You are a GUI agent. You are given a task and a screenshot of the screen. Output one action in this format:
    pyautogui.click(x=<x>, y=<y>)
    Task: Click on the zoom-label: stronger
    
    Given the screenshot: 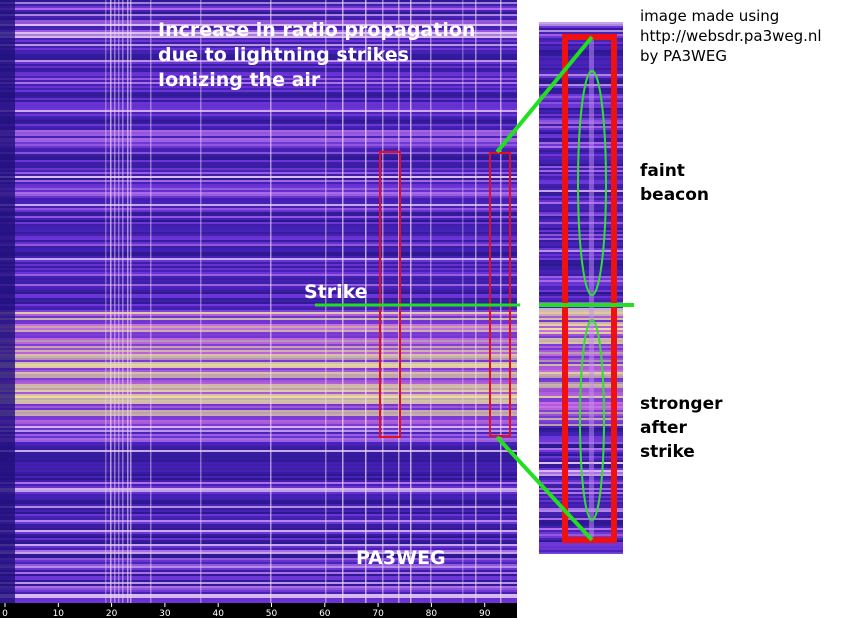 What is the action you would take?
    pyautogui.click(x=681, y=404)
    